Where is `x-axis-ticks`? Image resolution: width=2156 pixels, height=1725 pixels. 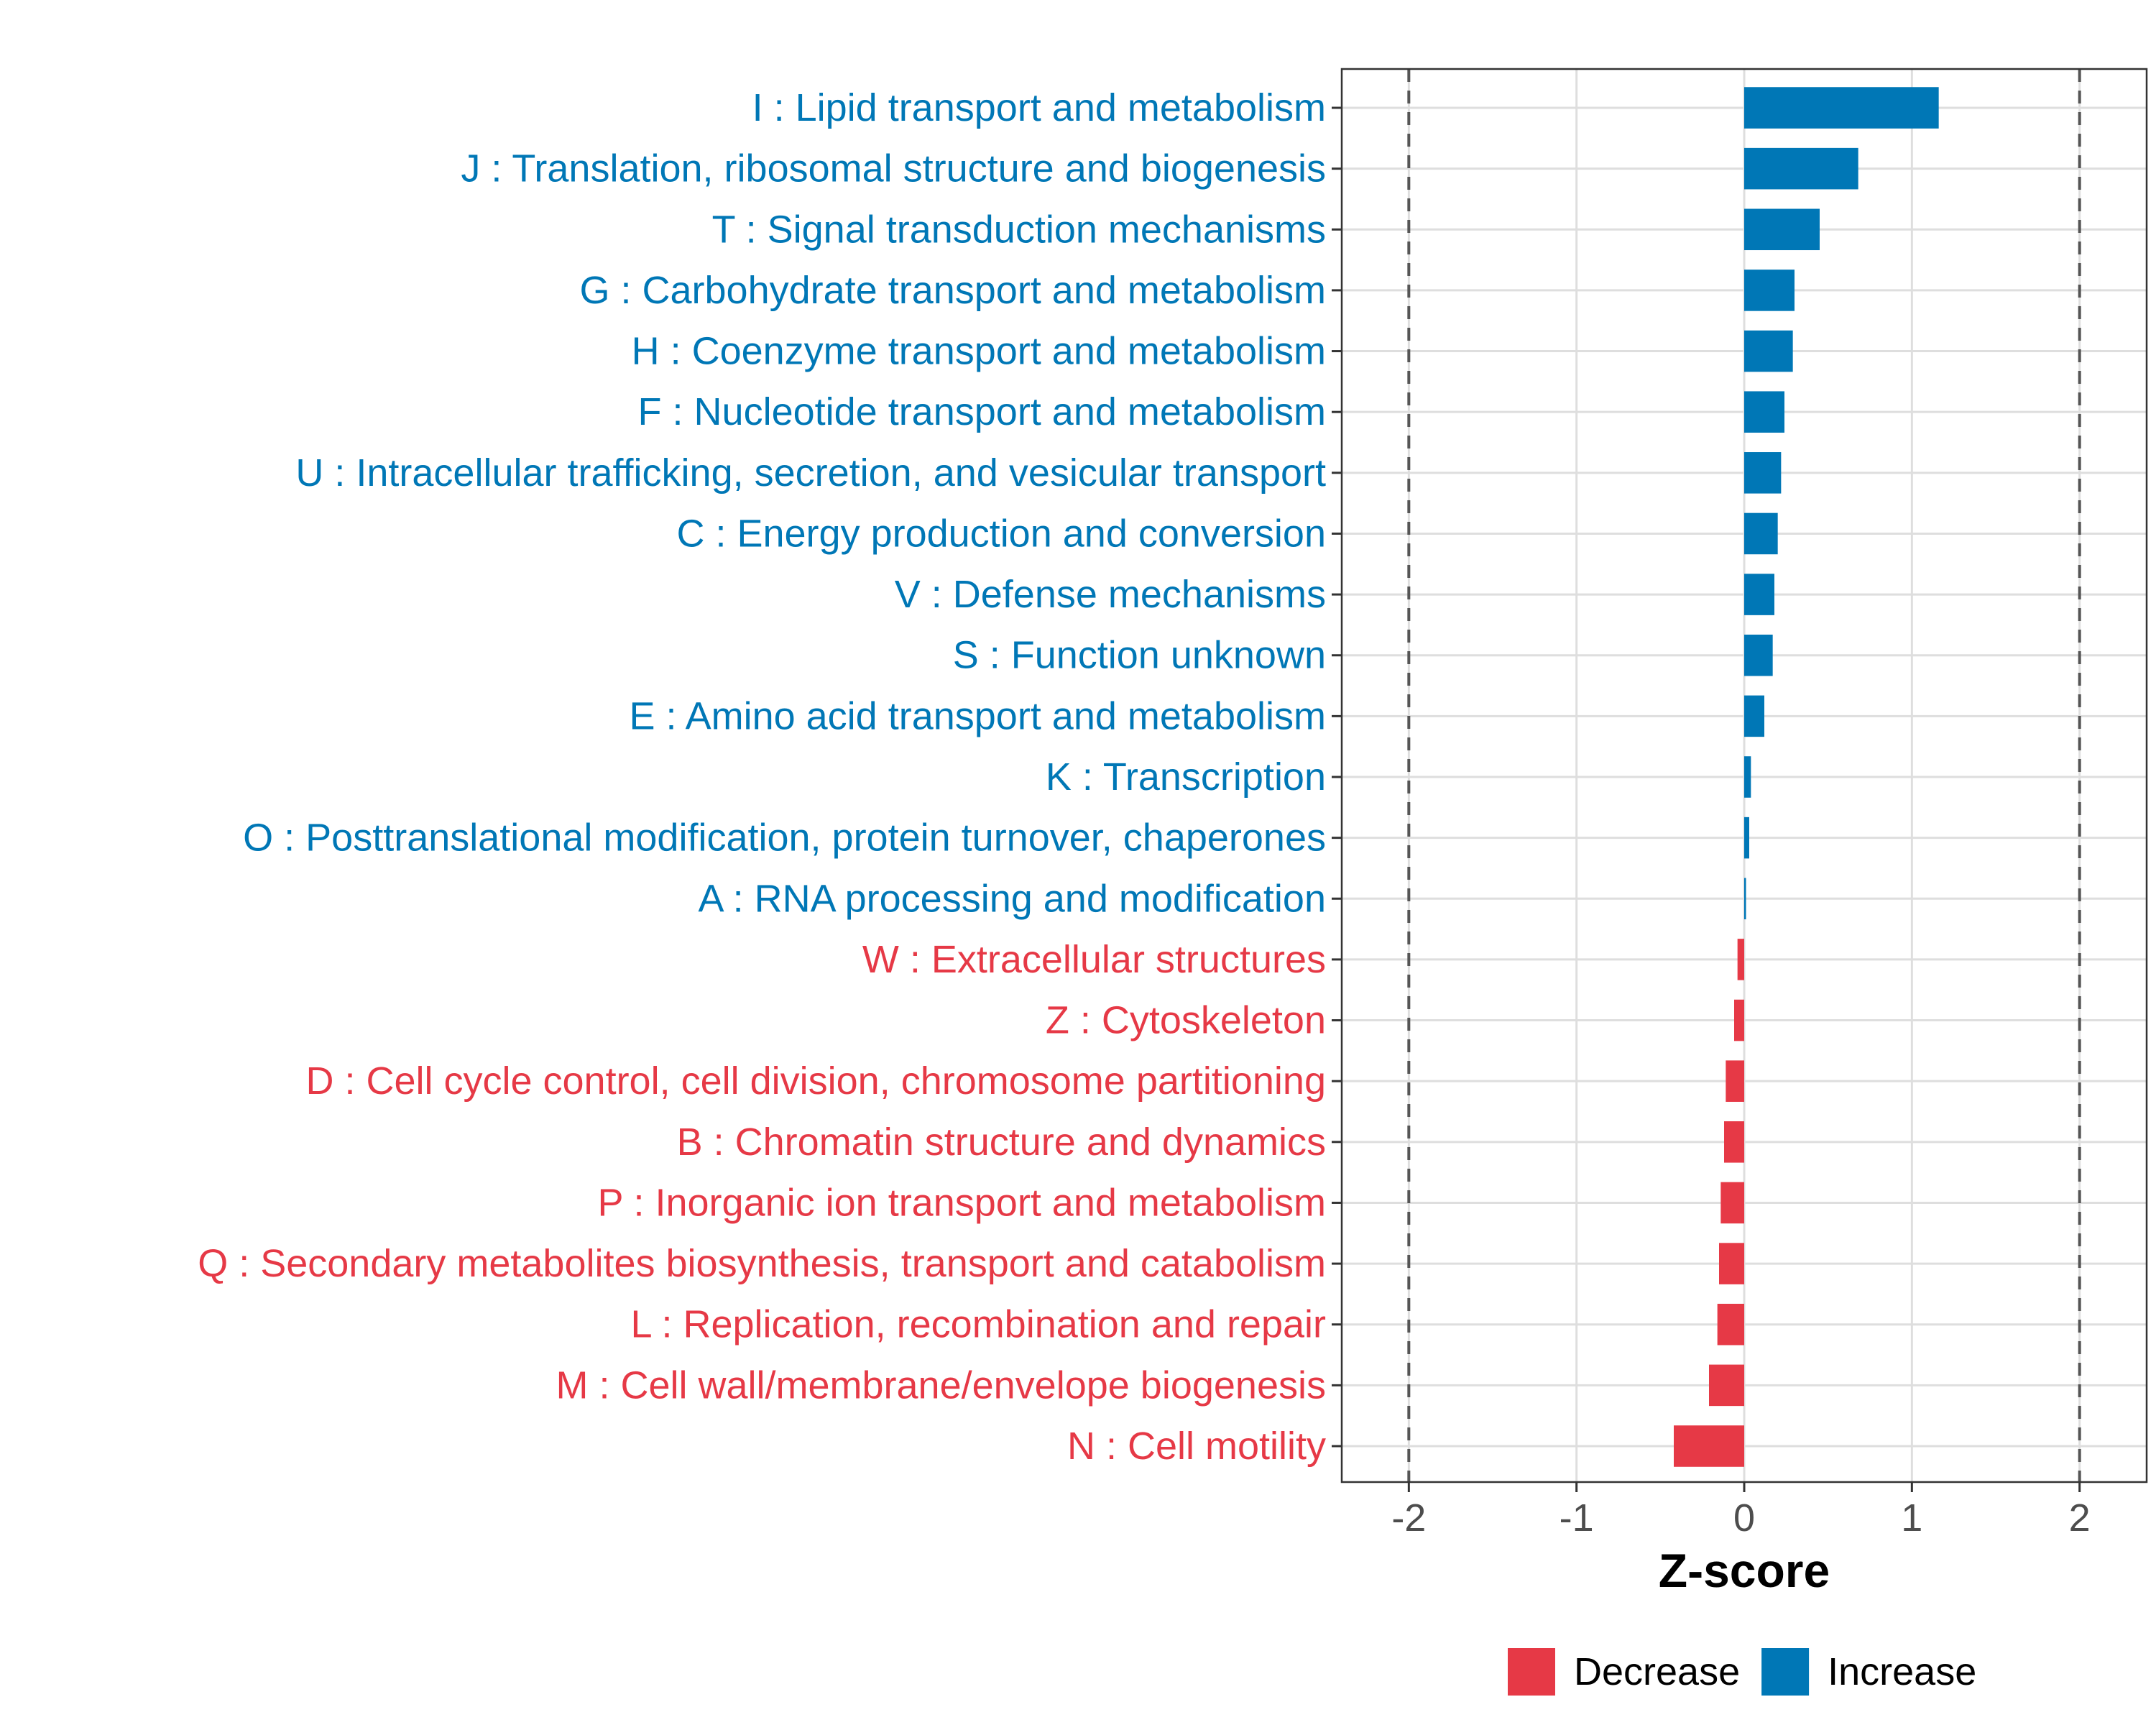 x-axis-ticks is located at coordinates (1744, 1487).